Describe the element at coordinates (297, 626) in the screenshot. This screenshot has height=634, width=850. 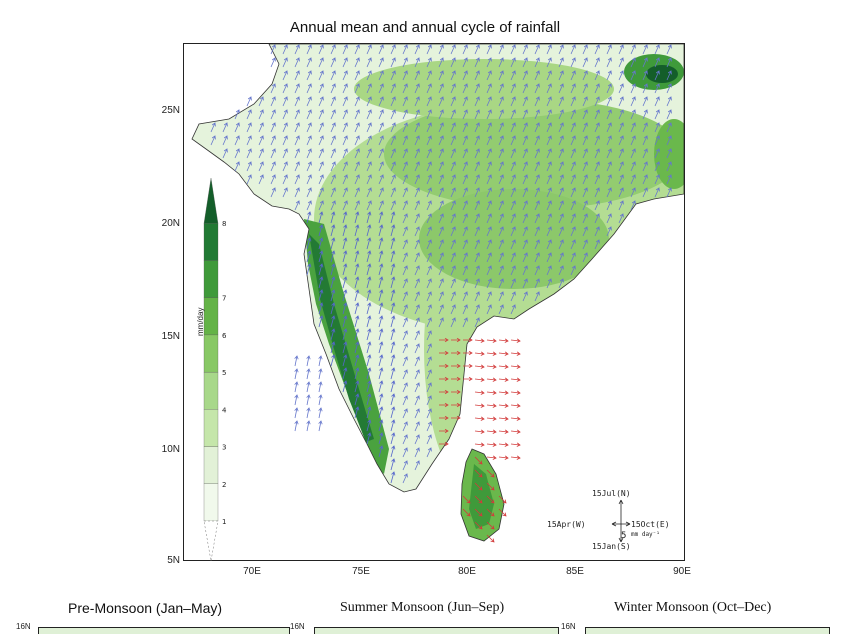
I see `subplot-lat-label: 16N` at that location.